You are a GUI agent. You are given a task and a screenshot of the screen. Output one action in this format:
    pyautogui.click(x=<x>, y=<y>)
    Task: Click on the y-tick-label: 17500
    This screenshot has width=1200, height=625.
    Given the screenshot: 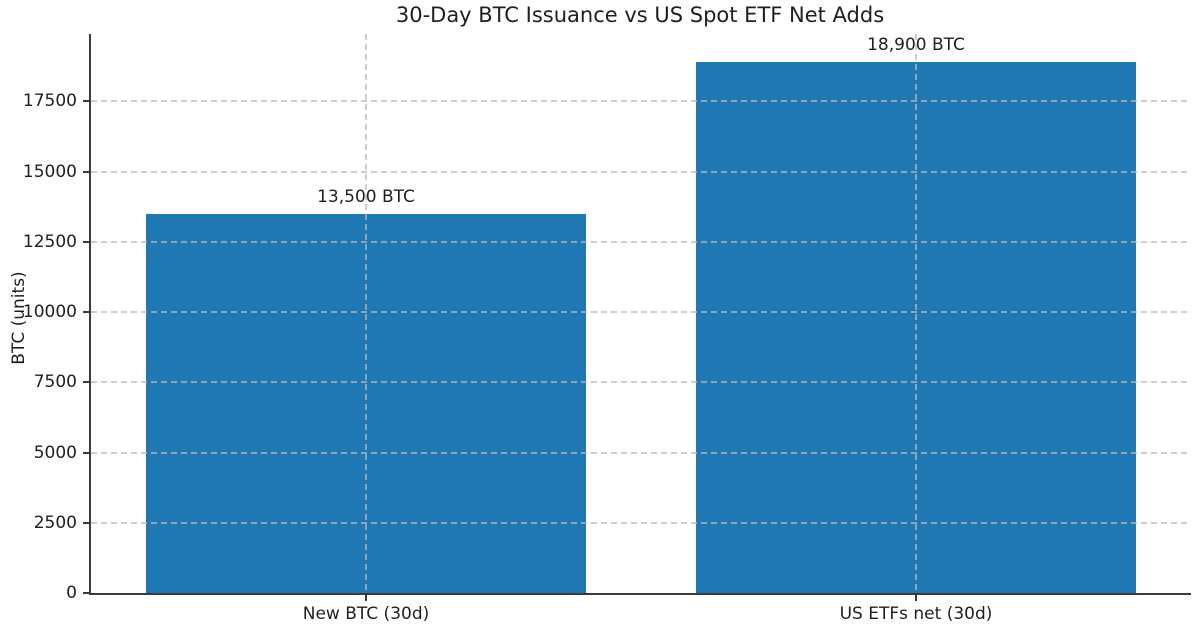 What is the action you would take?
    pyautogui.click(x=49, y=101)
    